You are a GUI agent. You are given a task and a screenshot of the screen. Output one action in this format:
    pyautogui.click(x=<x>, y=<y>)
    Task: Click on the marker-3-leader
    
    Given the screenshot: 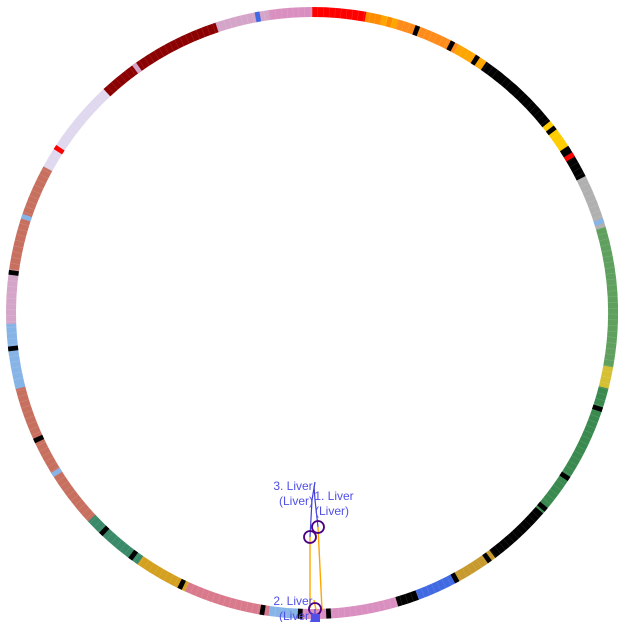 What is the action you would take?
    pyautogui.click(x=312, y=509)
    